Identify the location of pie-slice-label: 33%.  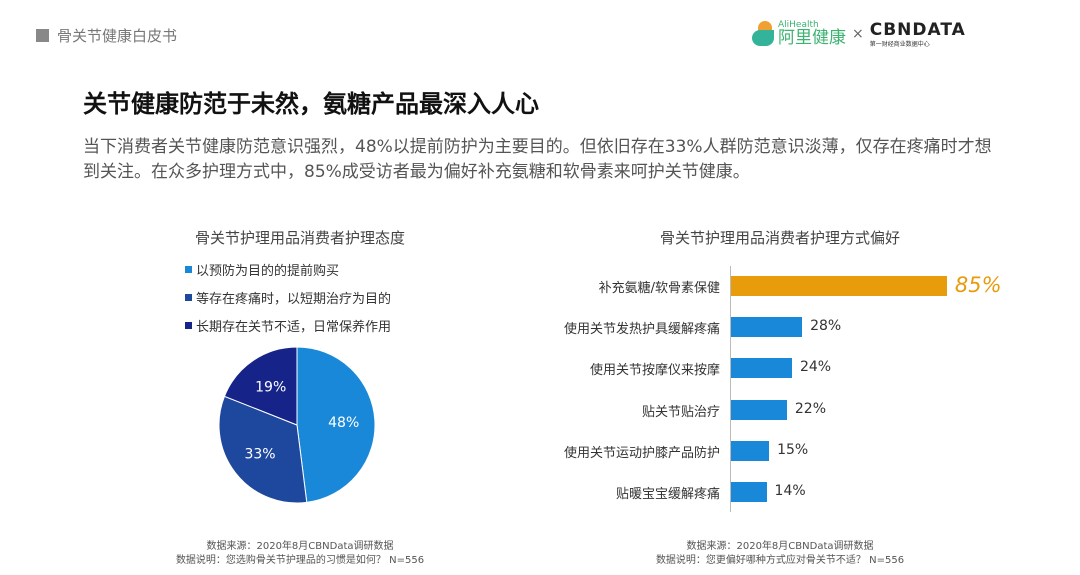
(259, 455).